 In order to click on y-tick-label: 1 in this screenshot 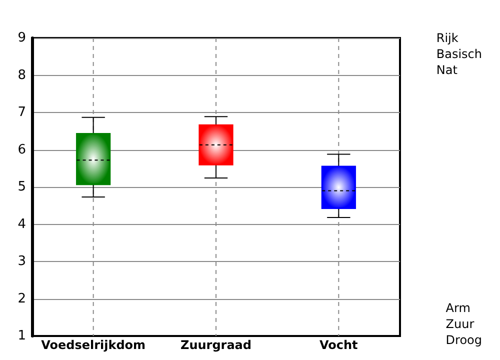, I will do `click(22, 336)`.